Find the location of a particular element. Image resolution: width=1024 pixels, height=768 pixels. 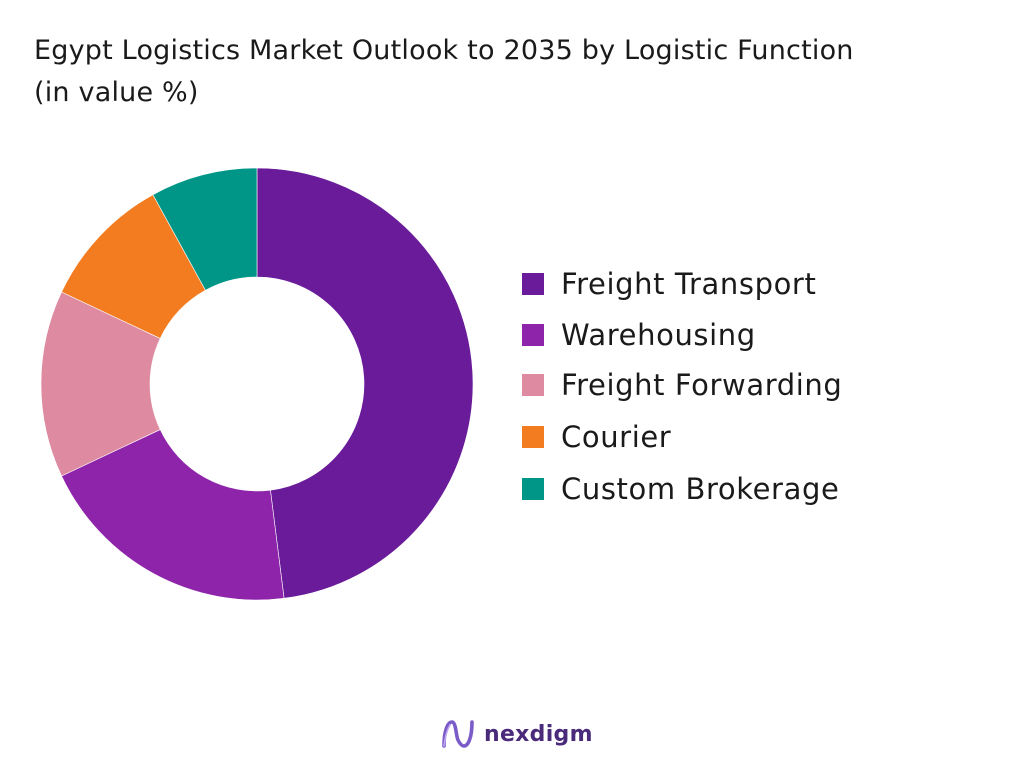

donut-slice-warehousing is located at coordinates (173, 515).